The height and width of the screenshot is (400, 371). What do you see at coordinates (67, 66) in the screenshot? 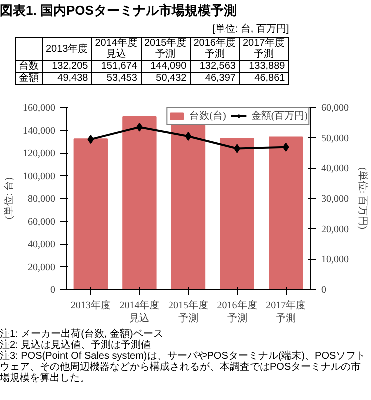
I see `data-label: 132,205` at bounding box center [67, 66].